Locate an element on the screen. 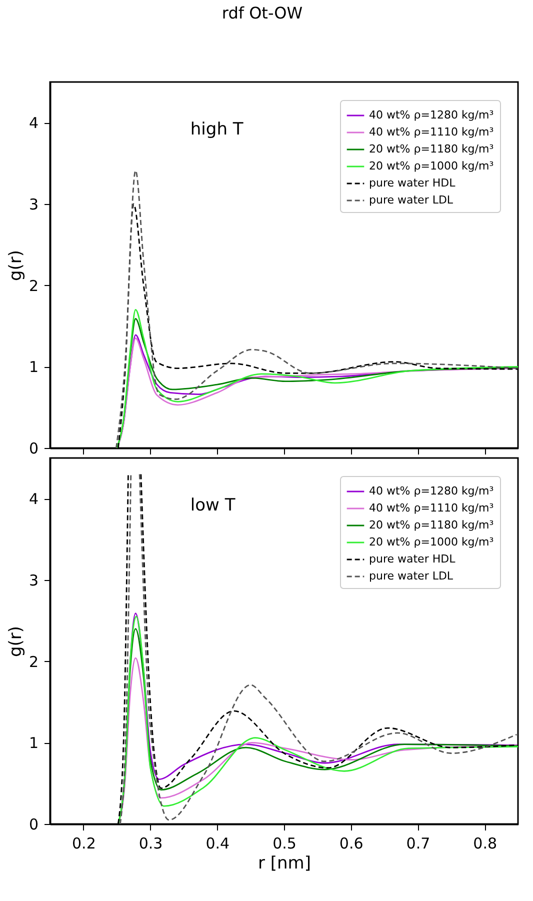  x-tick-label: 0.7 is located at coordinates (418, 843).